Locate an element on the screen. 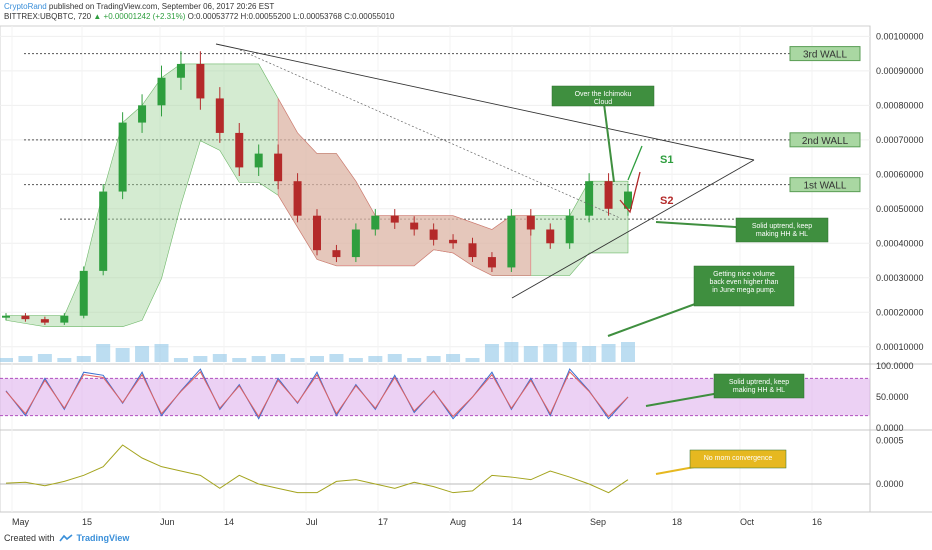 The width and height of the screenshot is (932, 550). wall-label: 1st WALL is located at coordinates (825, 186).